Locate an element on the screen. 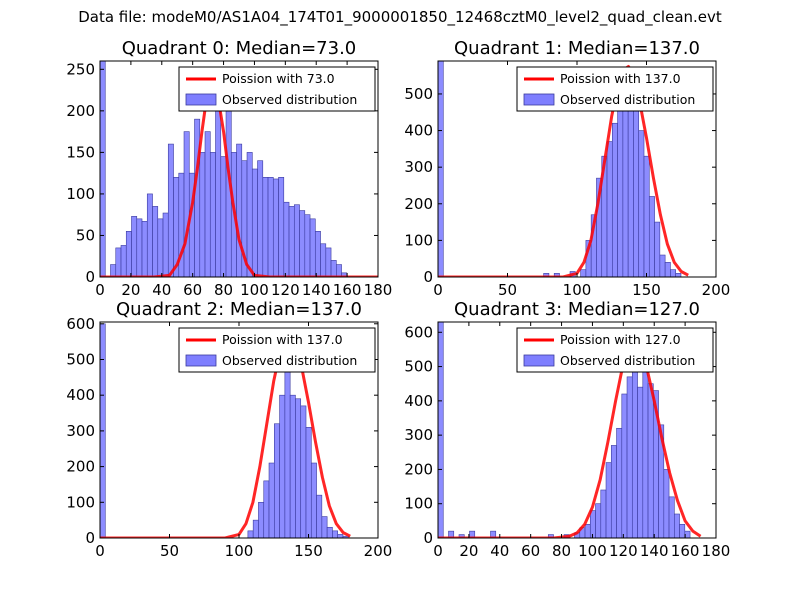  x-tick-label: 140 is located at coordinates (316, 290).